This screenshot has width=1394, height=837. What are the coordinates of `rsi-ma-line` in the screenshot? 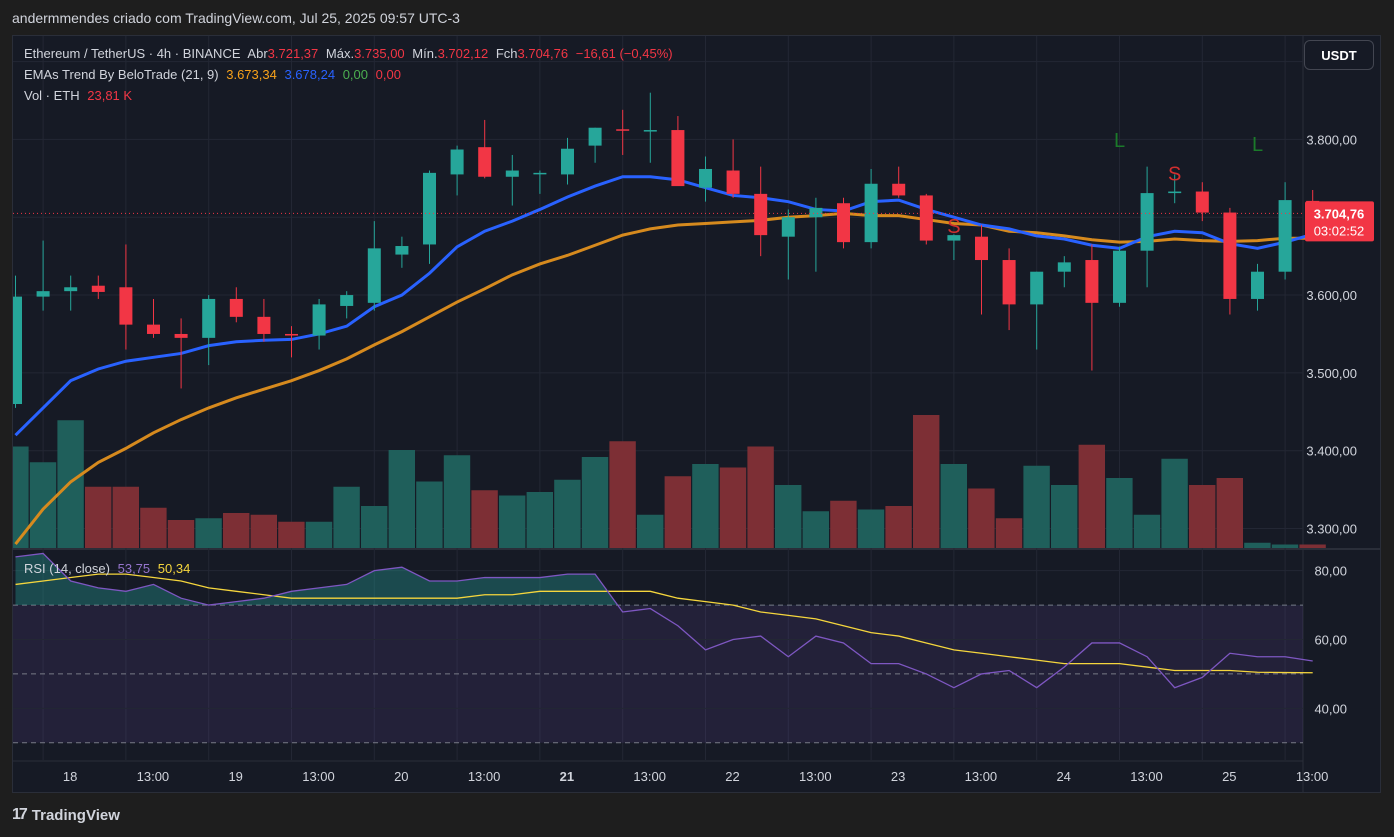 It's located at (664, 623).